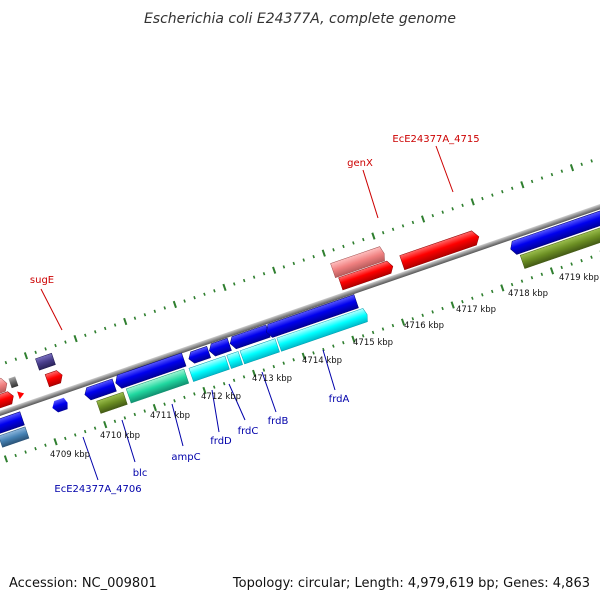 The image size is (600, 604). What do you see at coordinates (322, 361) in the screenshot?
I see `tick-label-4714: 4714 kbp` at bounding box center [322, 361].